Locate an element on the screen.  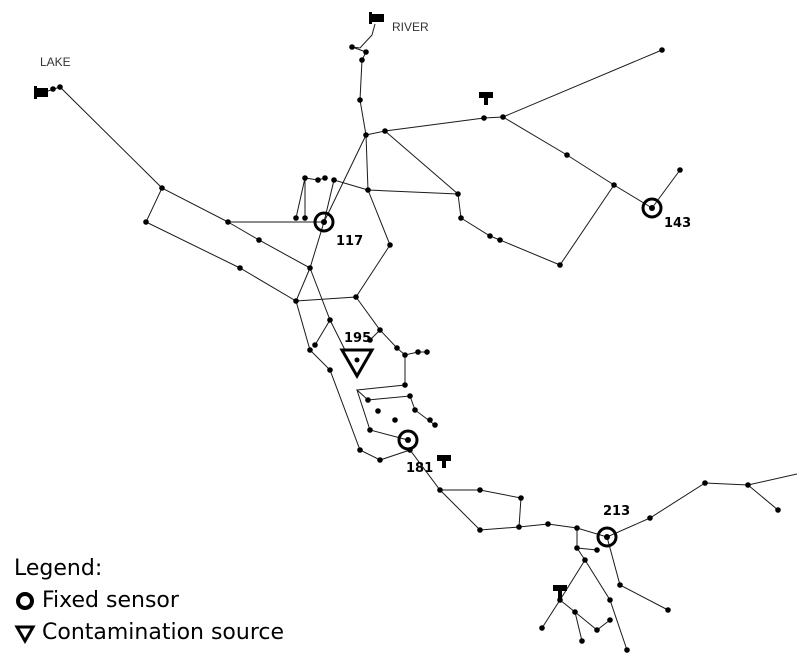
legend-sensor-label: Fixed sensor is located at coordinates (110, 600).